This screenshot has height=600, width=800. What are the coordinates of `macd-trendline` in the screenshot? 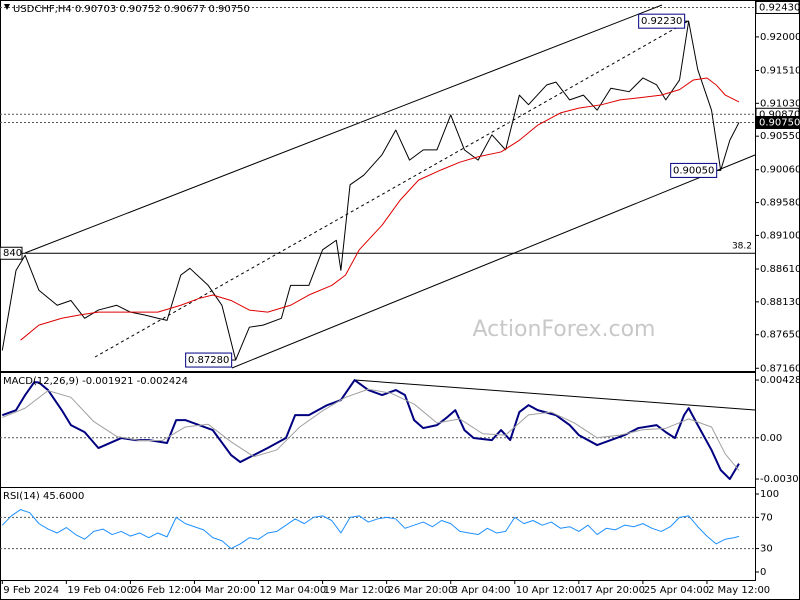 It's located at (555, 395).